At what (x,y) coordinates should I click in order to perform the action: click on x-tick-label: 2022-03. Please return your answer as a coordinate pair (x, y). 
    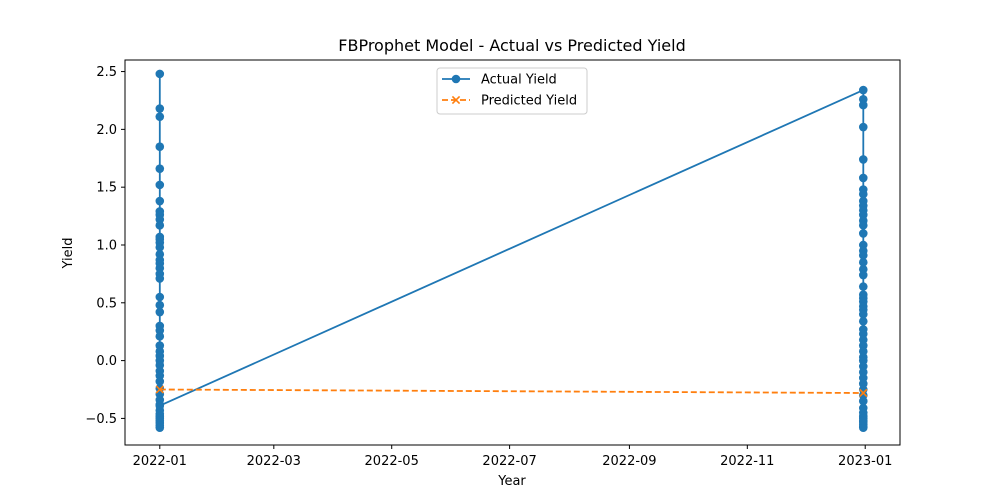
    Looking at the image, I should click on (274, 461).